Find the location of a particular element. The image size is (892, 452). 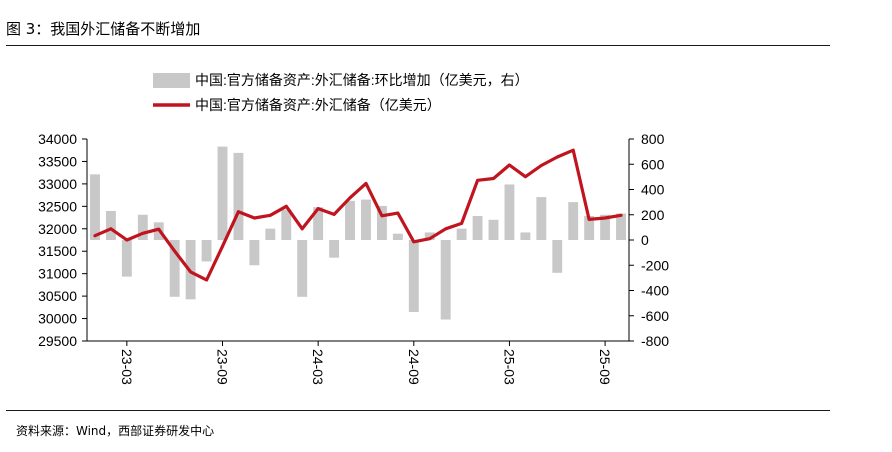

legend-label-bar: 中国:官方储备资产:外汇储备:环比增加（亿美元，右） is located at coordinates (362, 80).